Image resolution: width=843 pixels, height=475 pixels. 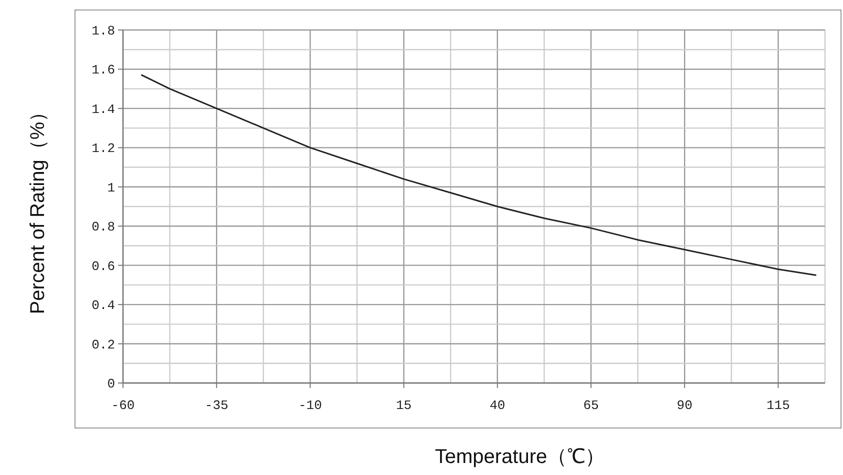 I want to click on y-tick-label: 1.4, so click(x=104, y=109).